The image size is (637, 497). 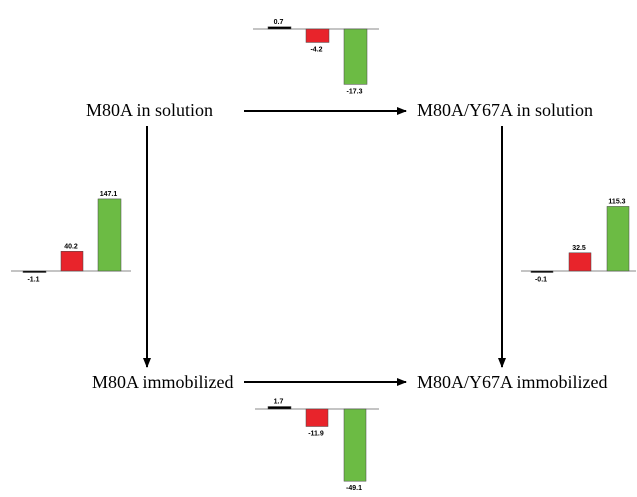 I want to click on bar-chart-right: -0.1 32.5 115.3, so click(x=578, y=241).